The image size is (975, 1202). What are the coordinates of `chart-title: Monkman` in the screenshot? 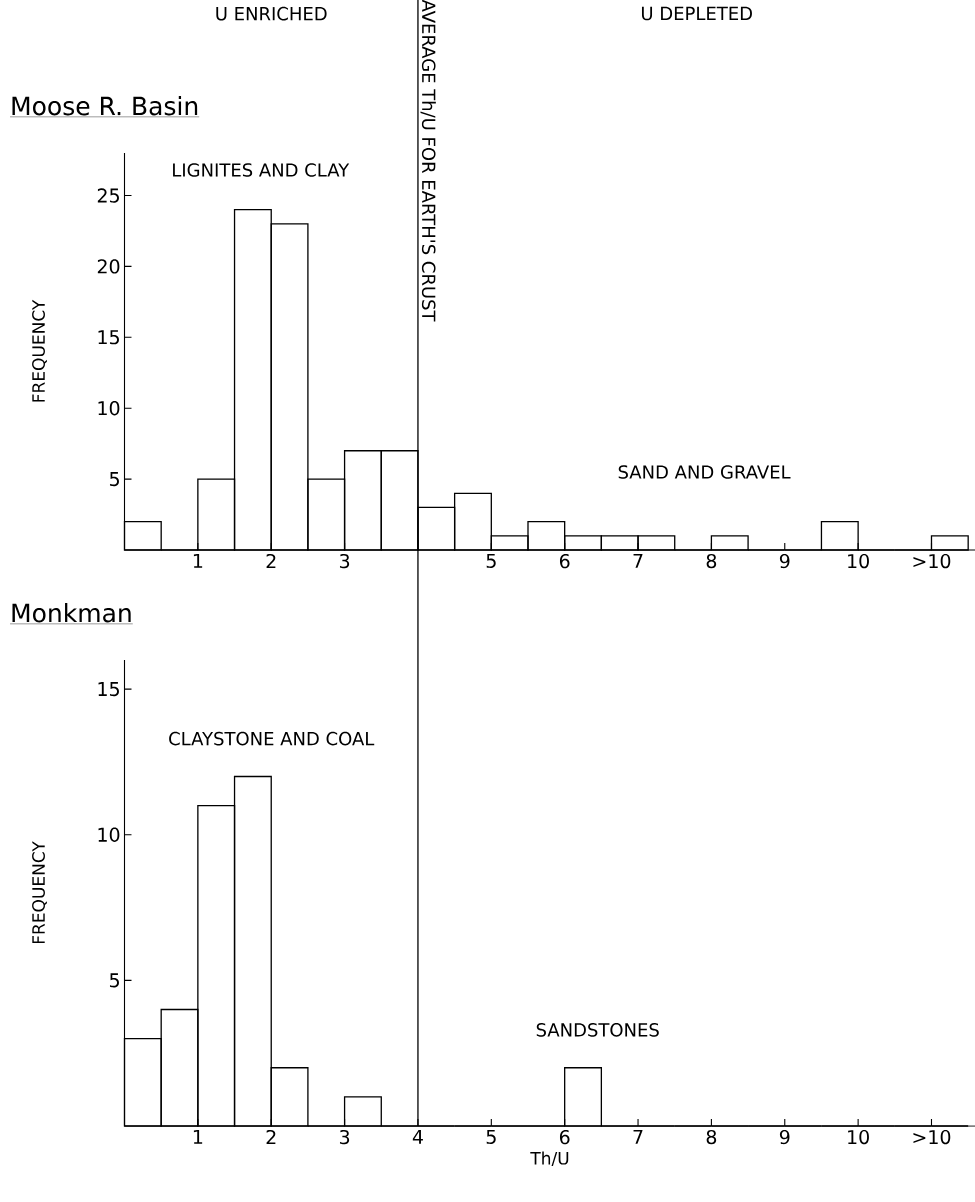 It's located at (71, 613).